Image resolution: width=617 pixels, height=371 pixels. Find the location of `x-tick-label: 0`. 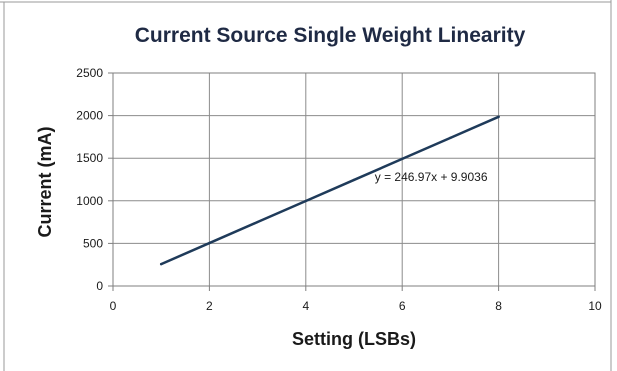

x-tick-label: 0 is located at coordinates (113, 306).